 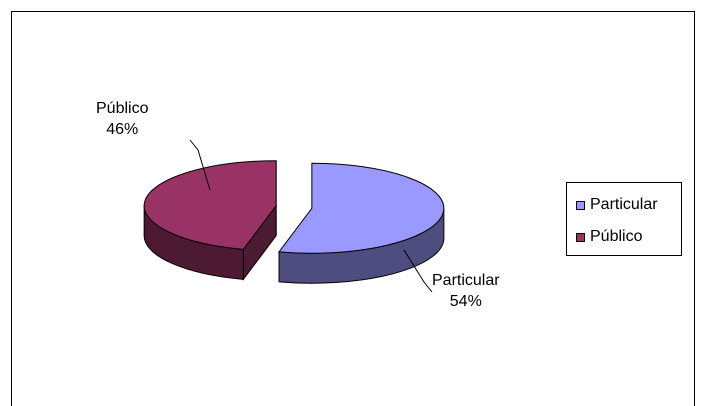 What do you see at coordinates (210, 205) in the screenshot?
I see `slice-publico` at bounding box center [210, 205].